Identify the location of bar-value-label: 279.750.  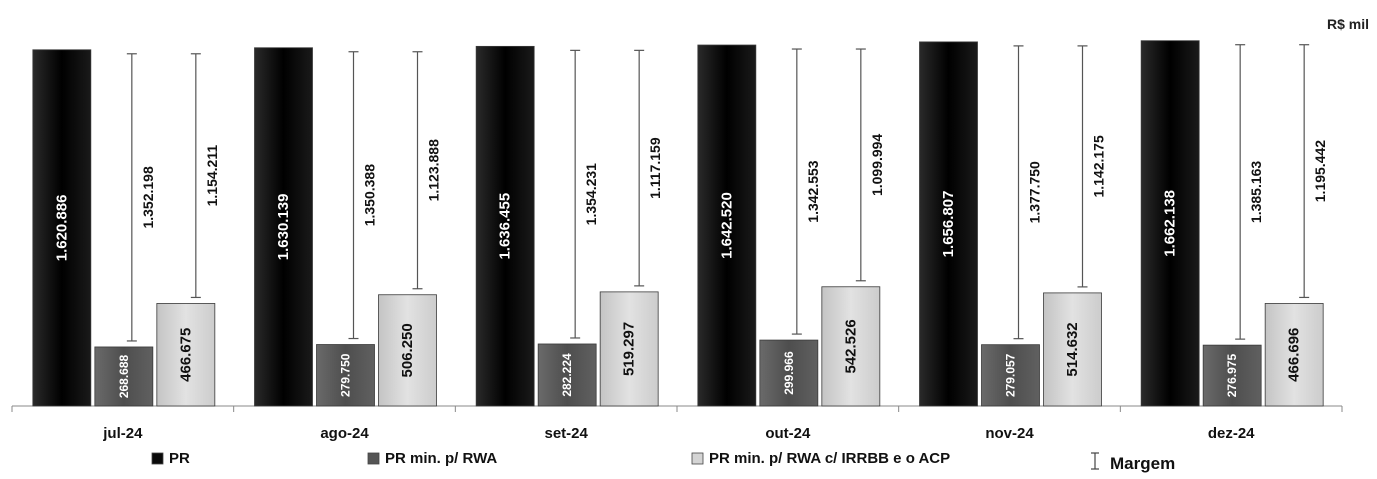
(346, 375).